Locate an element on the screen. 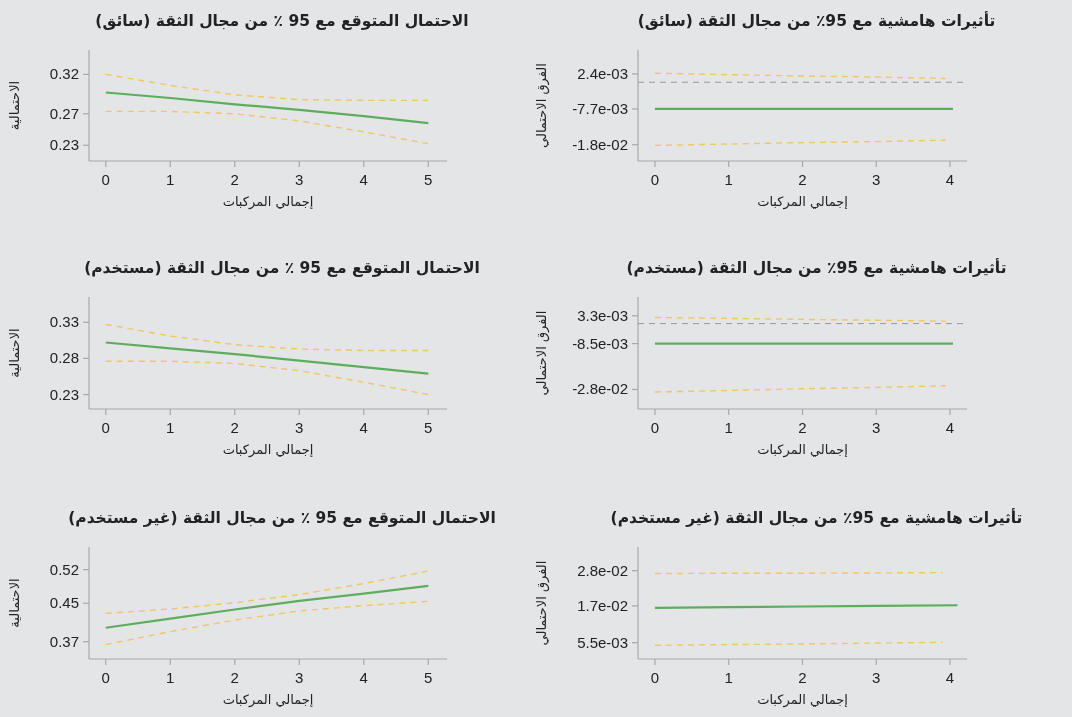  y-tick-label: 2.8e-02 is located at coordinates (602, 570).